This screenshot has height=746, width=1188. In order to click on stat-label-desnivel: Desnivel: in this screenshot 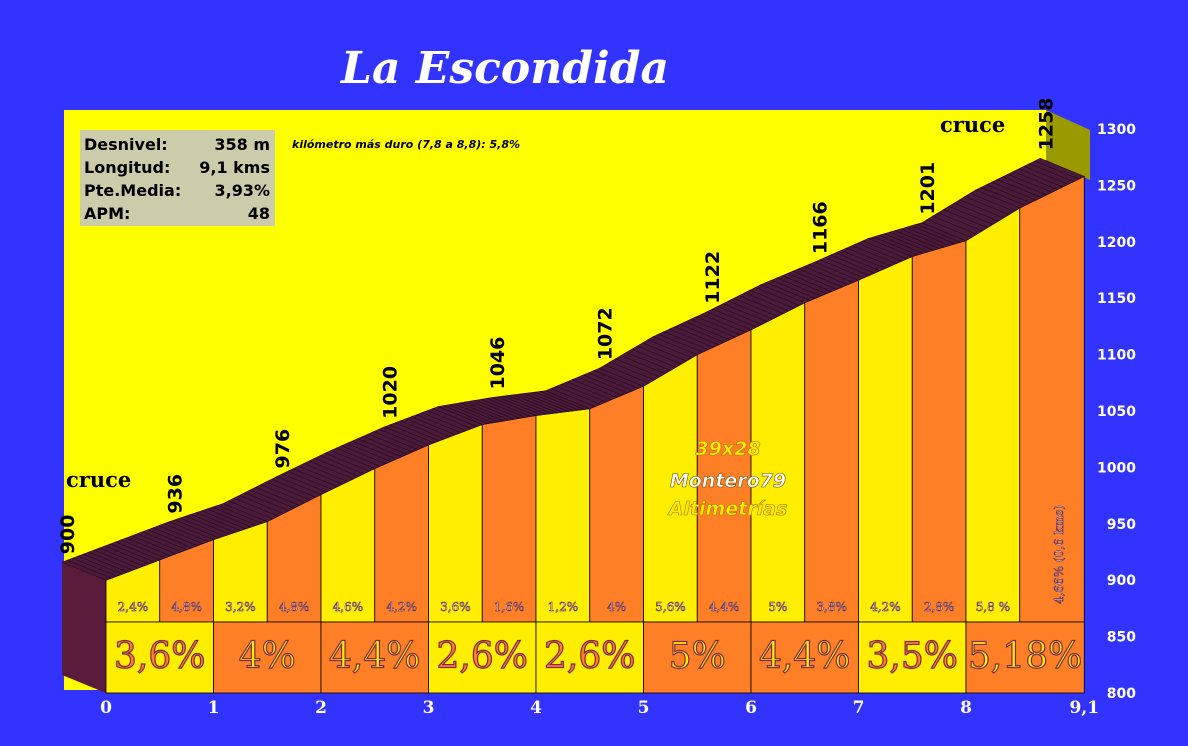, I will do `click(126, 144)`.